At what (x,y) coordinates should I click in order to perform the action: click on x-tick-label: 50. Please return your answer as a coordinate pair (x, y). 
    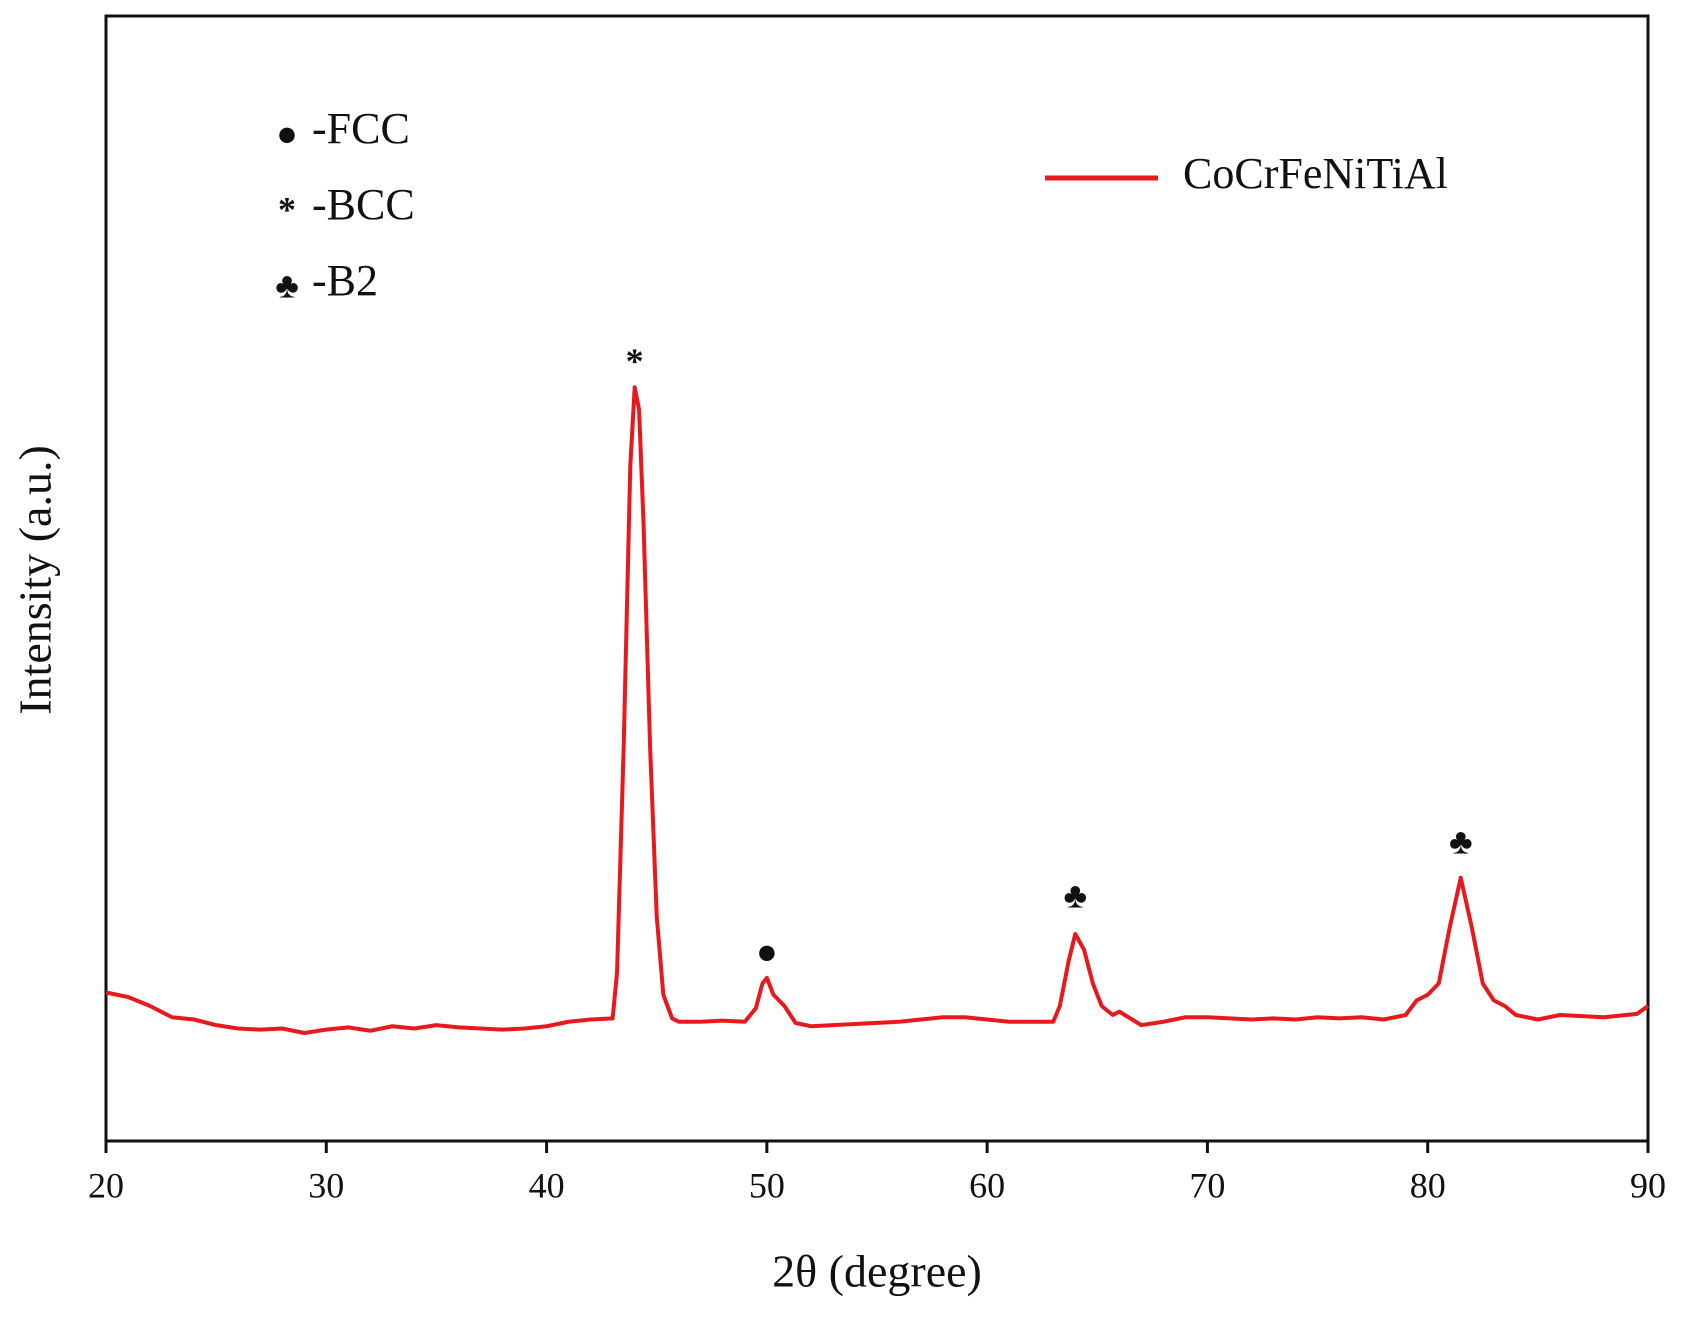
    Looking at the image, I should click on (767, 1185).